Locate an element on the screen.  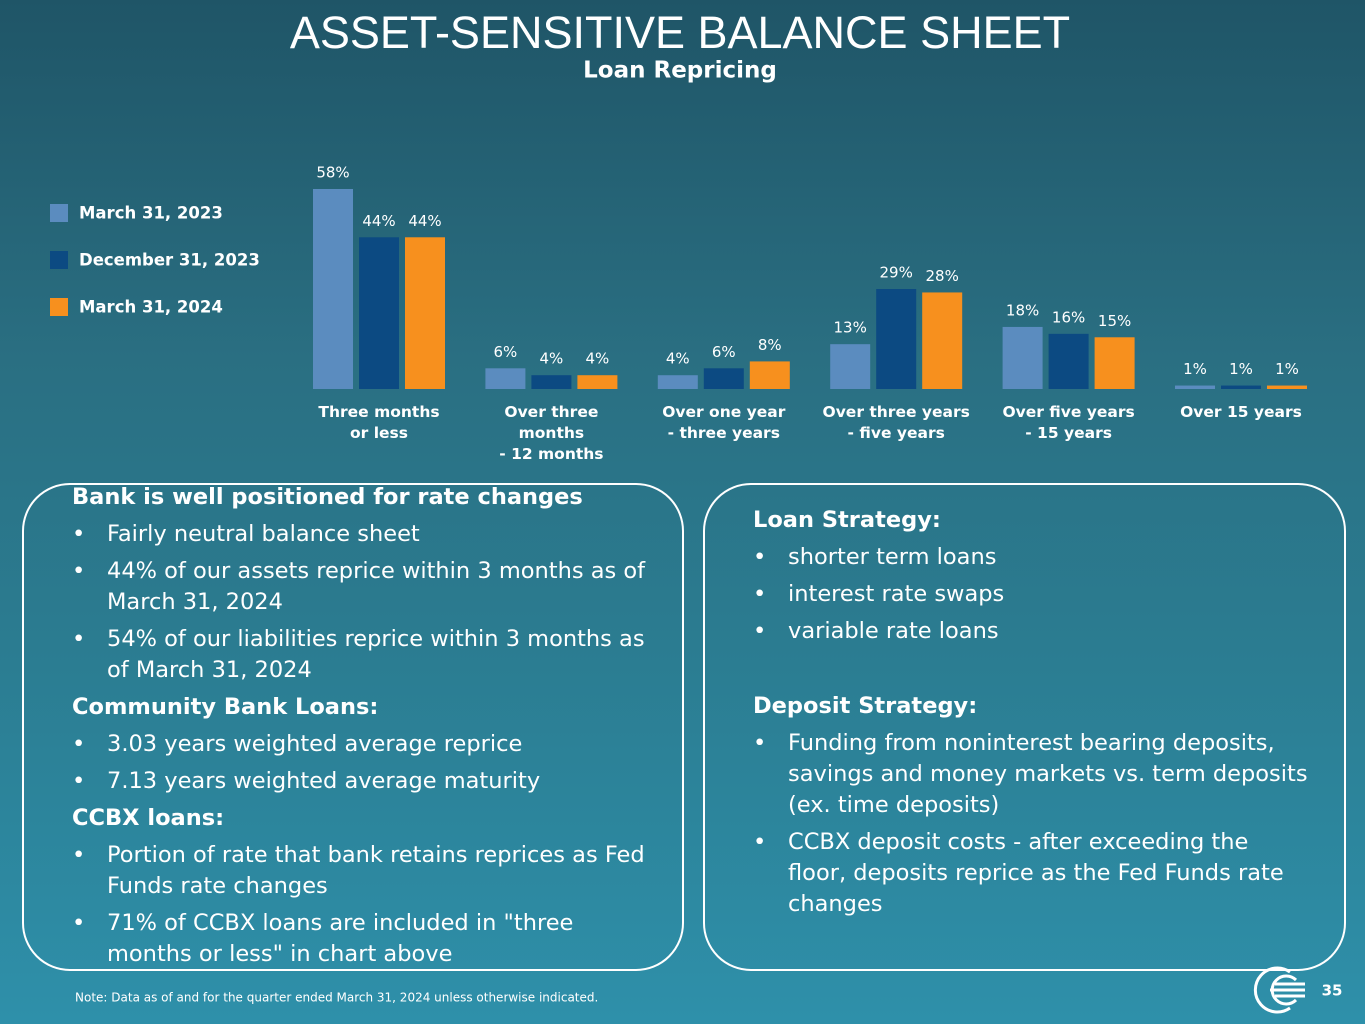
x-tick-label: Three months or less is located at coordinates (379, 422).